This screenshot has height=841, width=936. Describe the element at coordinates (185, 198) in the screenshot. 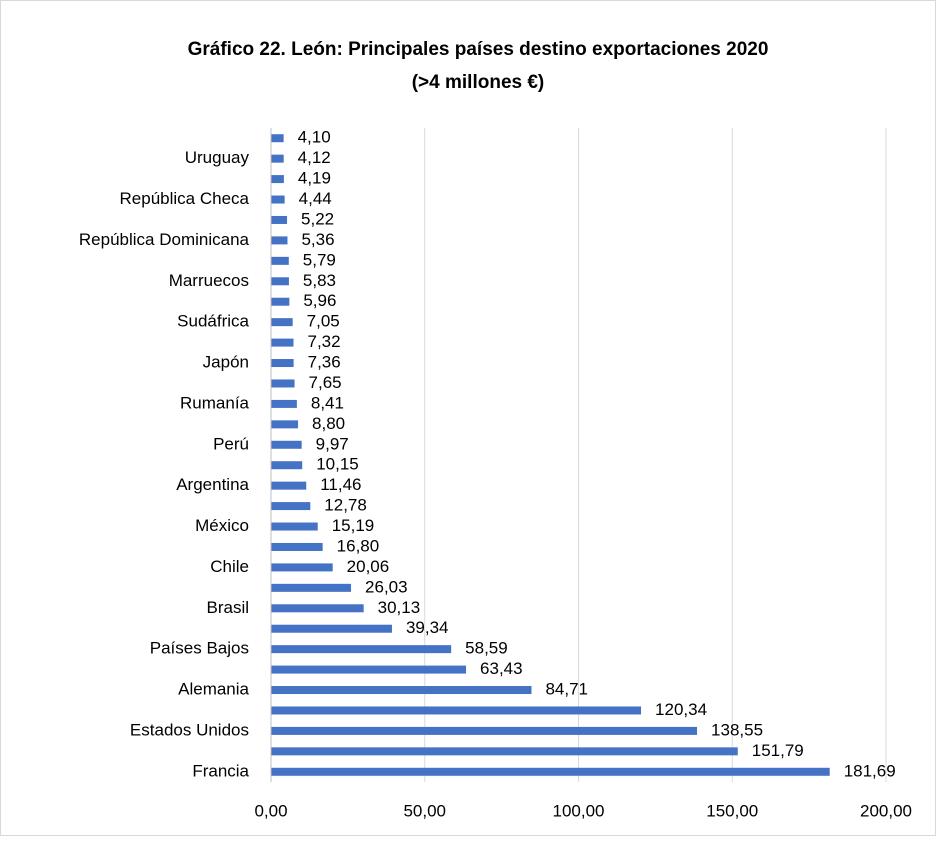

I see `y-tick-label: República Checa` at that location.